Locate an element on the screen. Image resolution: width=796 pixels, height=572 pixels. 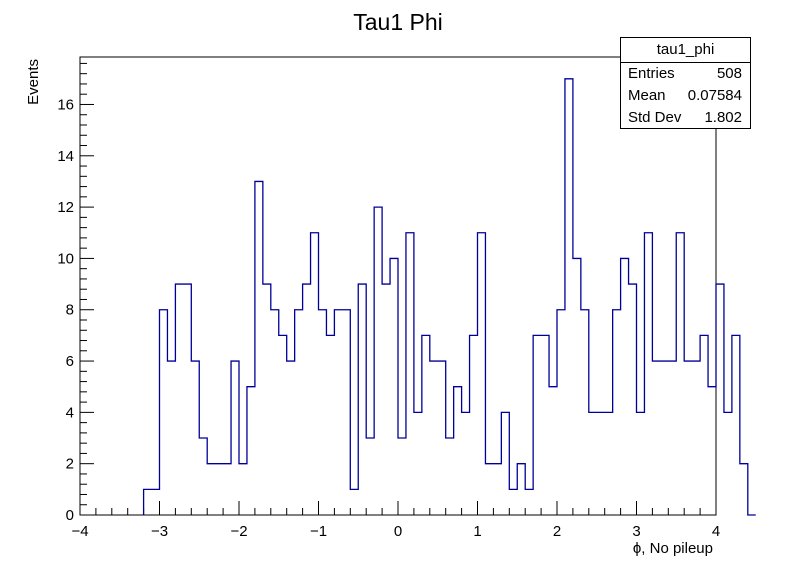
stats-std-value: 1.802 is located at coordinates (723, 117).